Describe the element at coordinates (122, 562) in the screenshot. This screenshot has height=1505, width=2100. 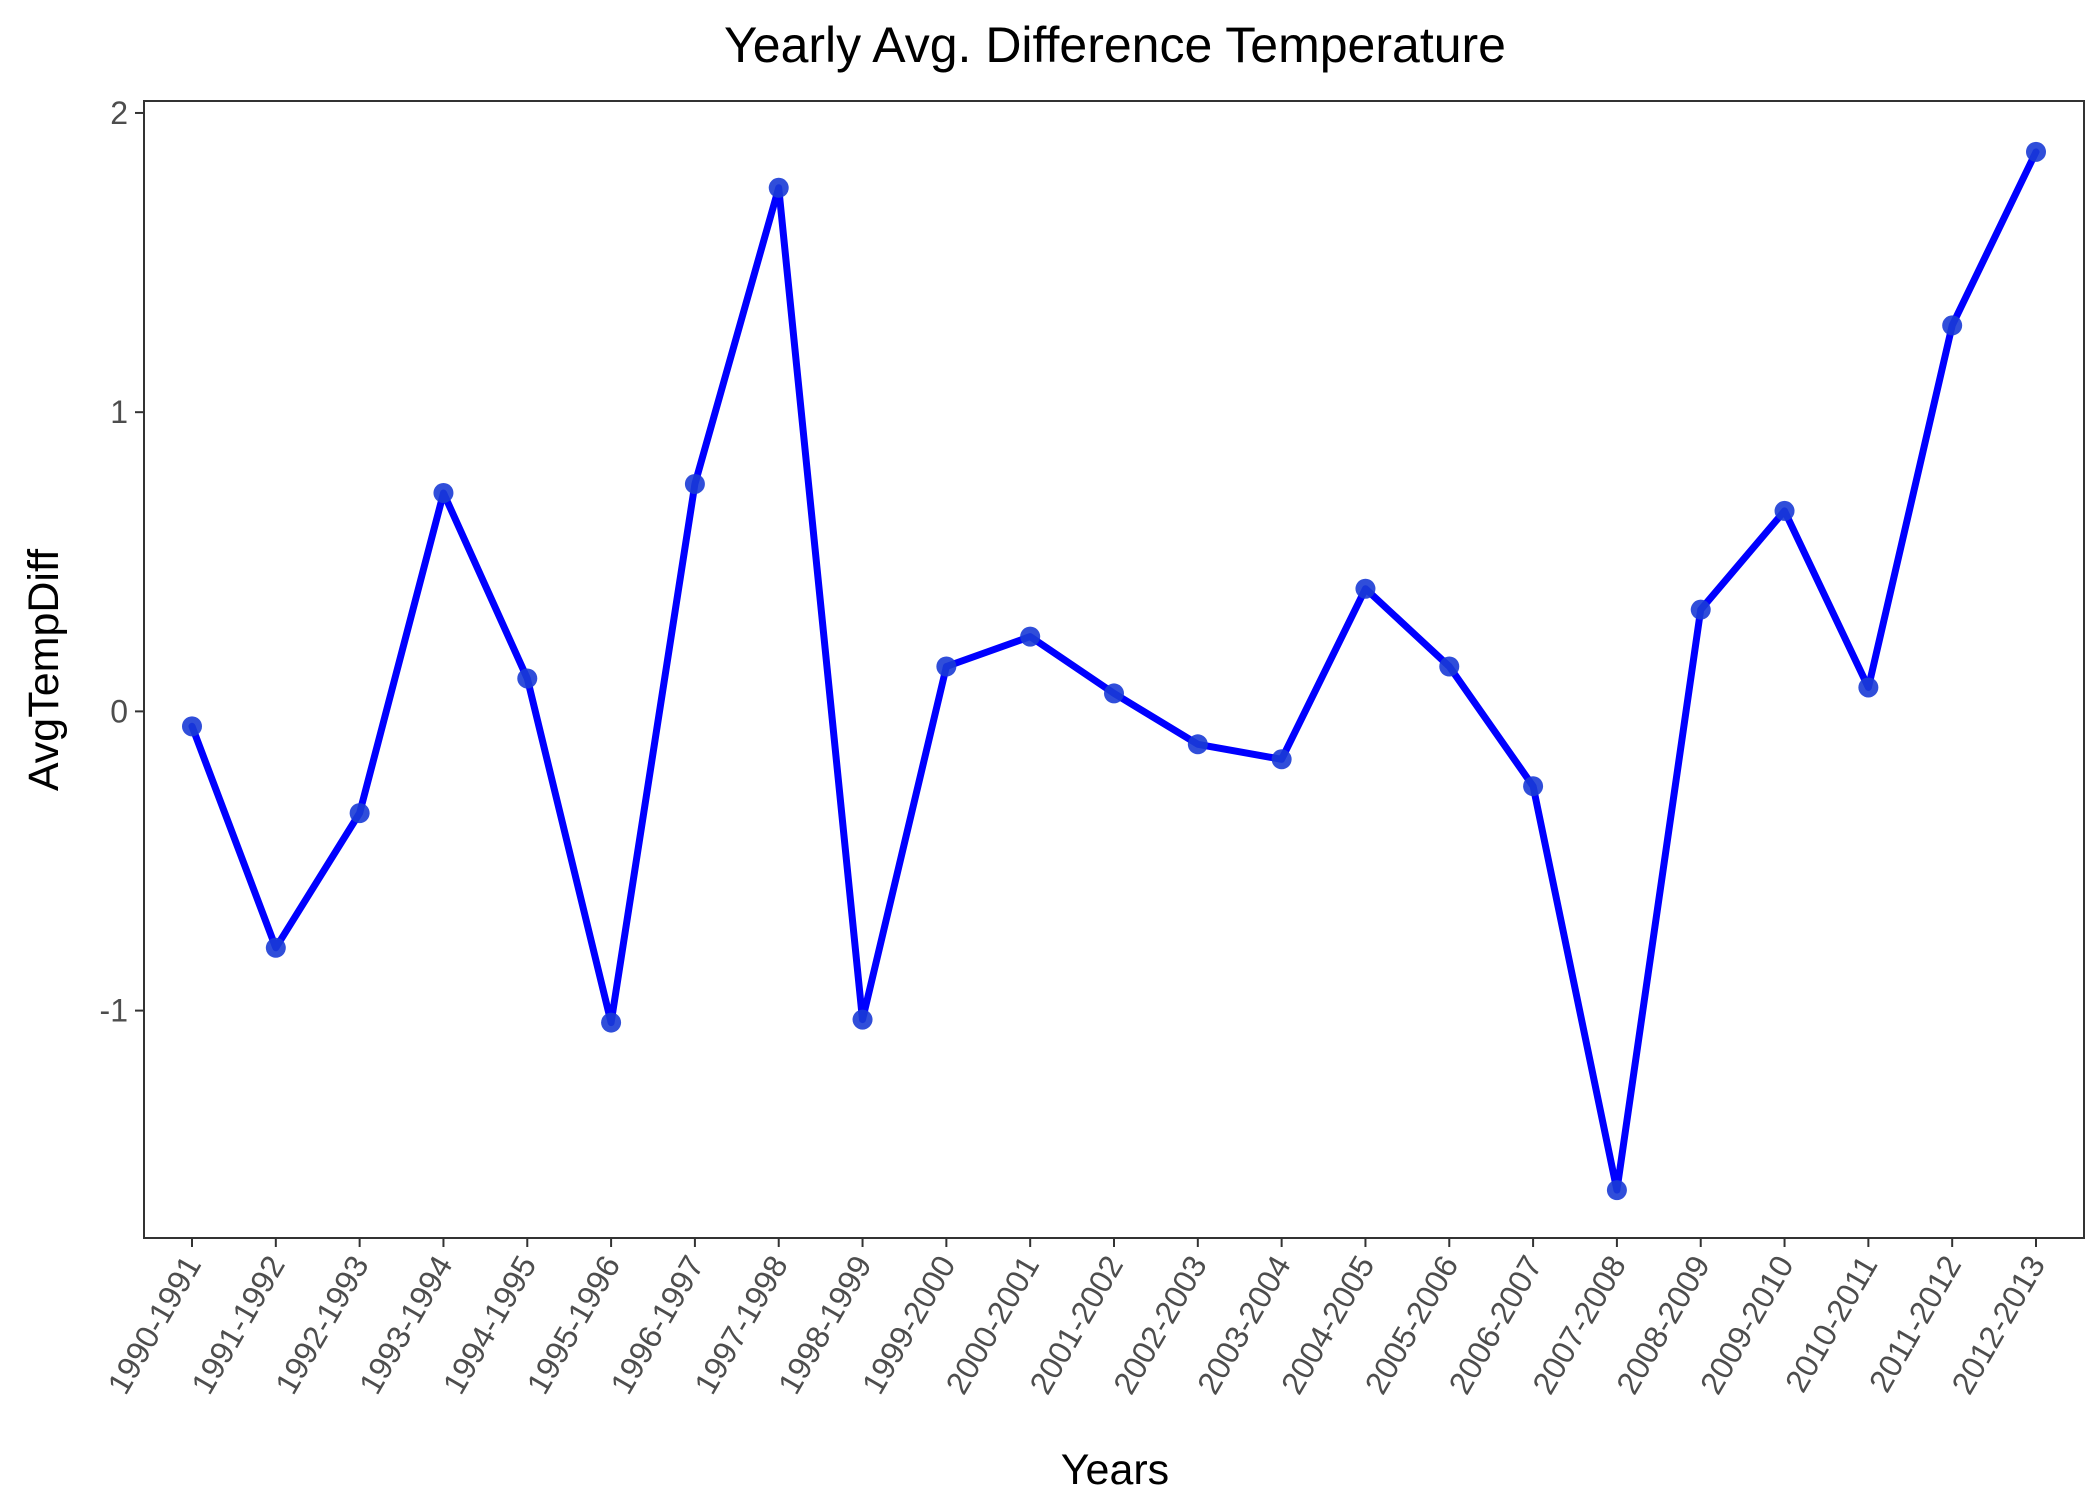
I see `y-axis: -1 0 1 2` at that location.